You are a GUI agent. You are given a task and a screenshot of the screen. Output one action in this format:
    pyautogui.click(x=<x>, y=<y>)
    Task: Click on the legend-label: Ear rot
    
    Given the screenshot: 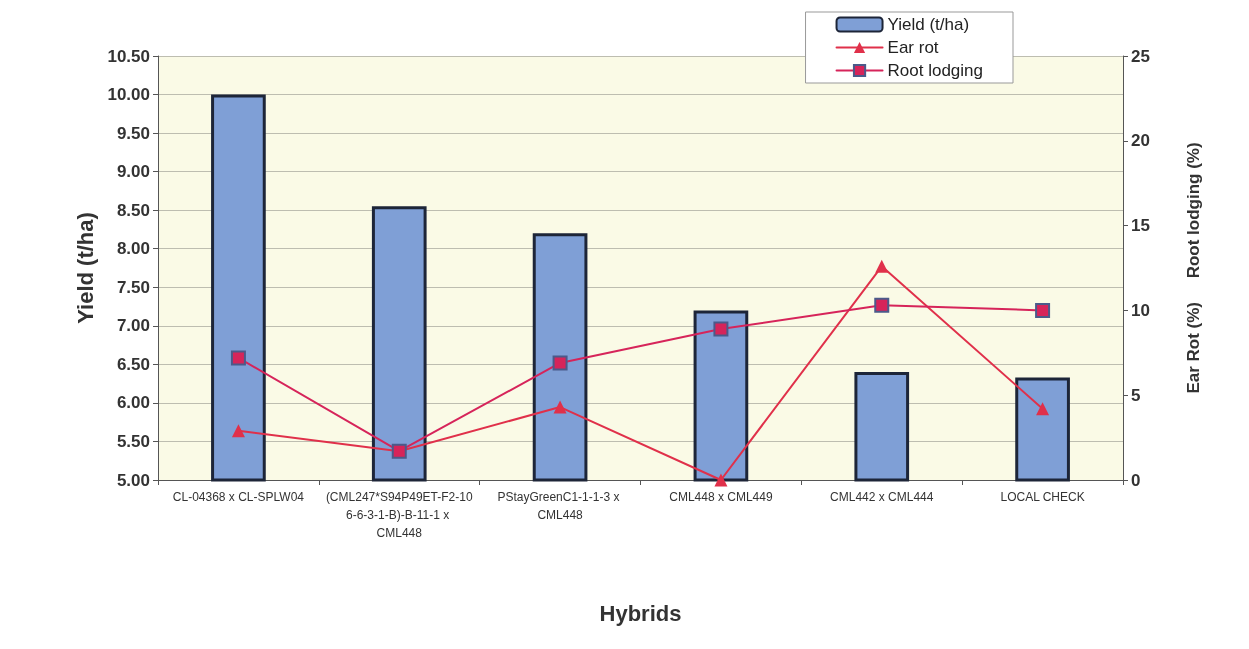 What is the action you would take?
    pyautogui.click(x=913, y=47)
    